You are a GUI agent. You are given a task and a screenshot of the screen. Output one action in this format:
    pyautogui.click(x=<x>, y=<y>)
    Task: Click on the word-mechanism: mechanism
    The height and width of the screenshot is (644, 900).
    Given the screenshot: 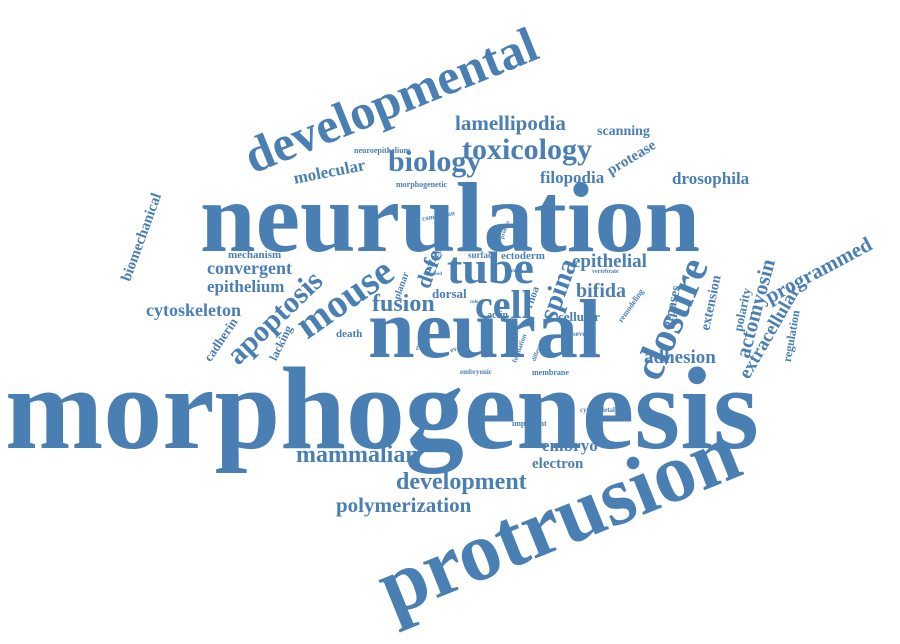 What is the action you would take?
    pyautogui.click(x=255, y=255)
    